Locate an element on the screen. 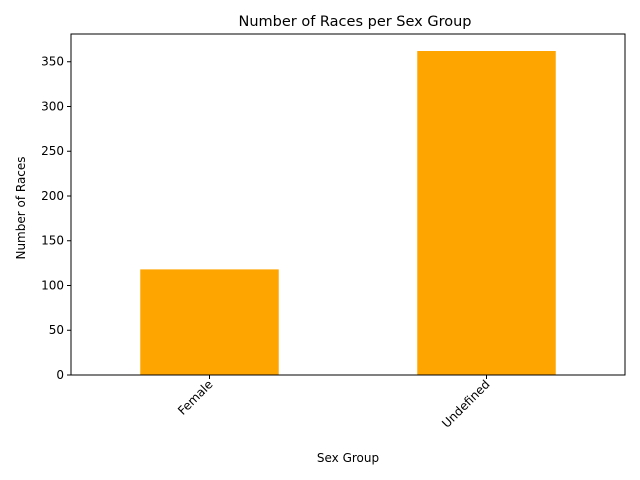 Image resolution: width=640 pixels, height=480 pixels. y-axis-label: Number of Races is located at coordinates (21, 207).